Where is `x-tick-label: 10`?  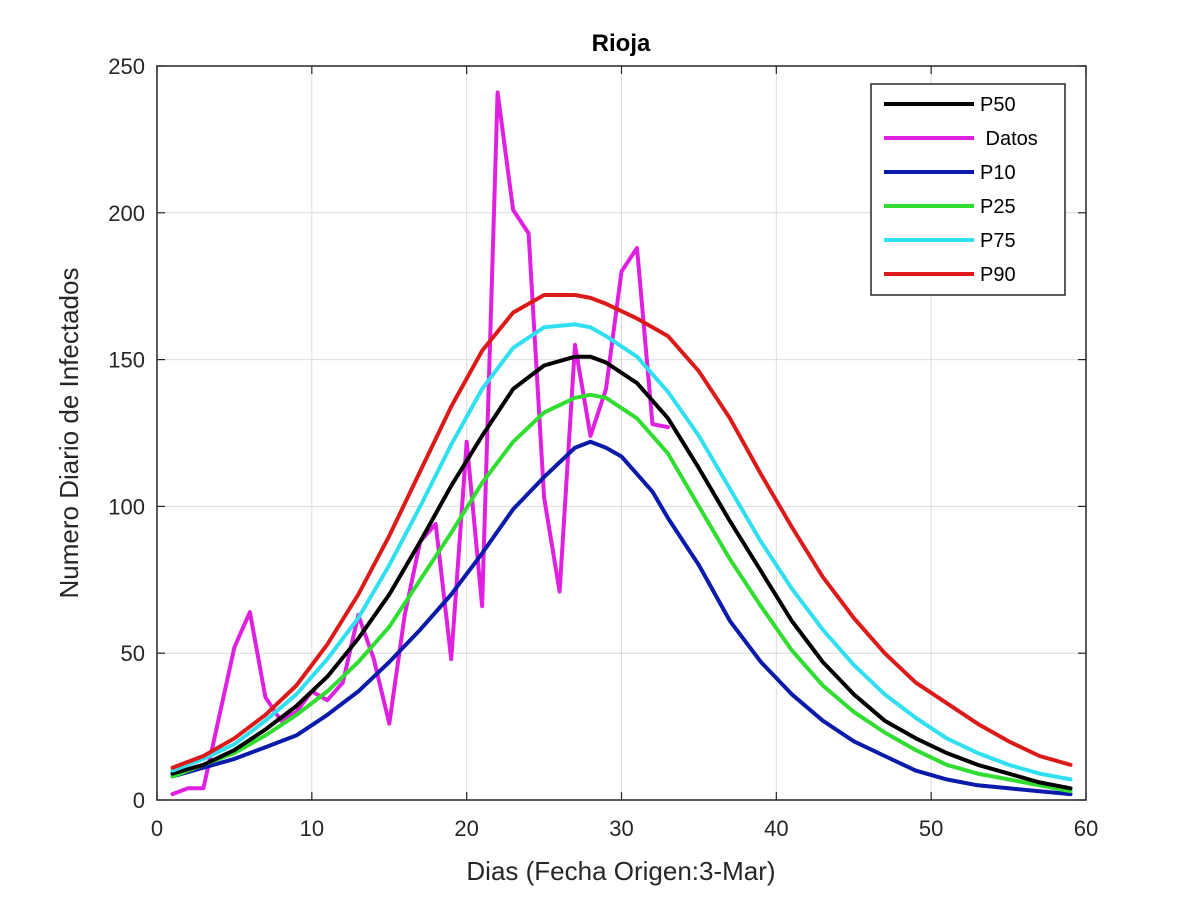 x-tick-label: 10 is located at coordinates (312, 828).